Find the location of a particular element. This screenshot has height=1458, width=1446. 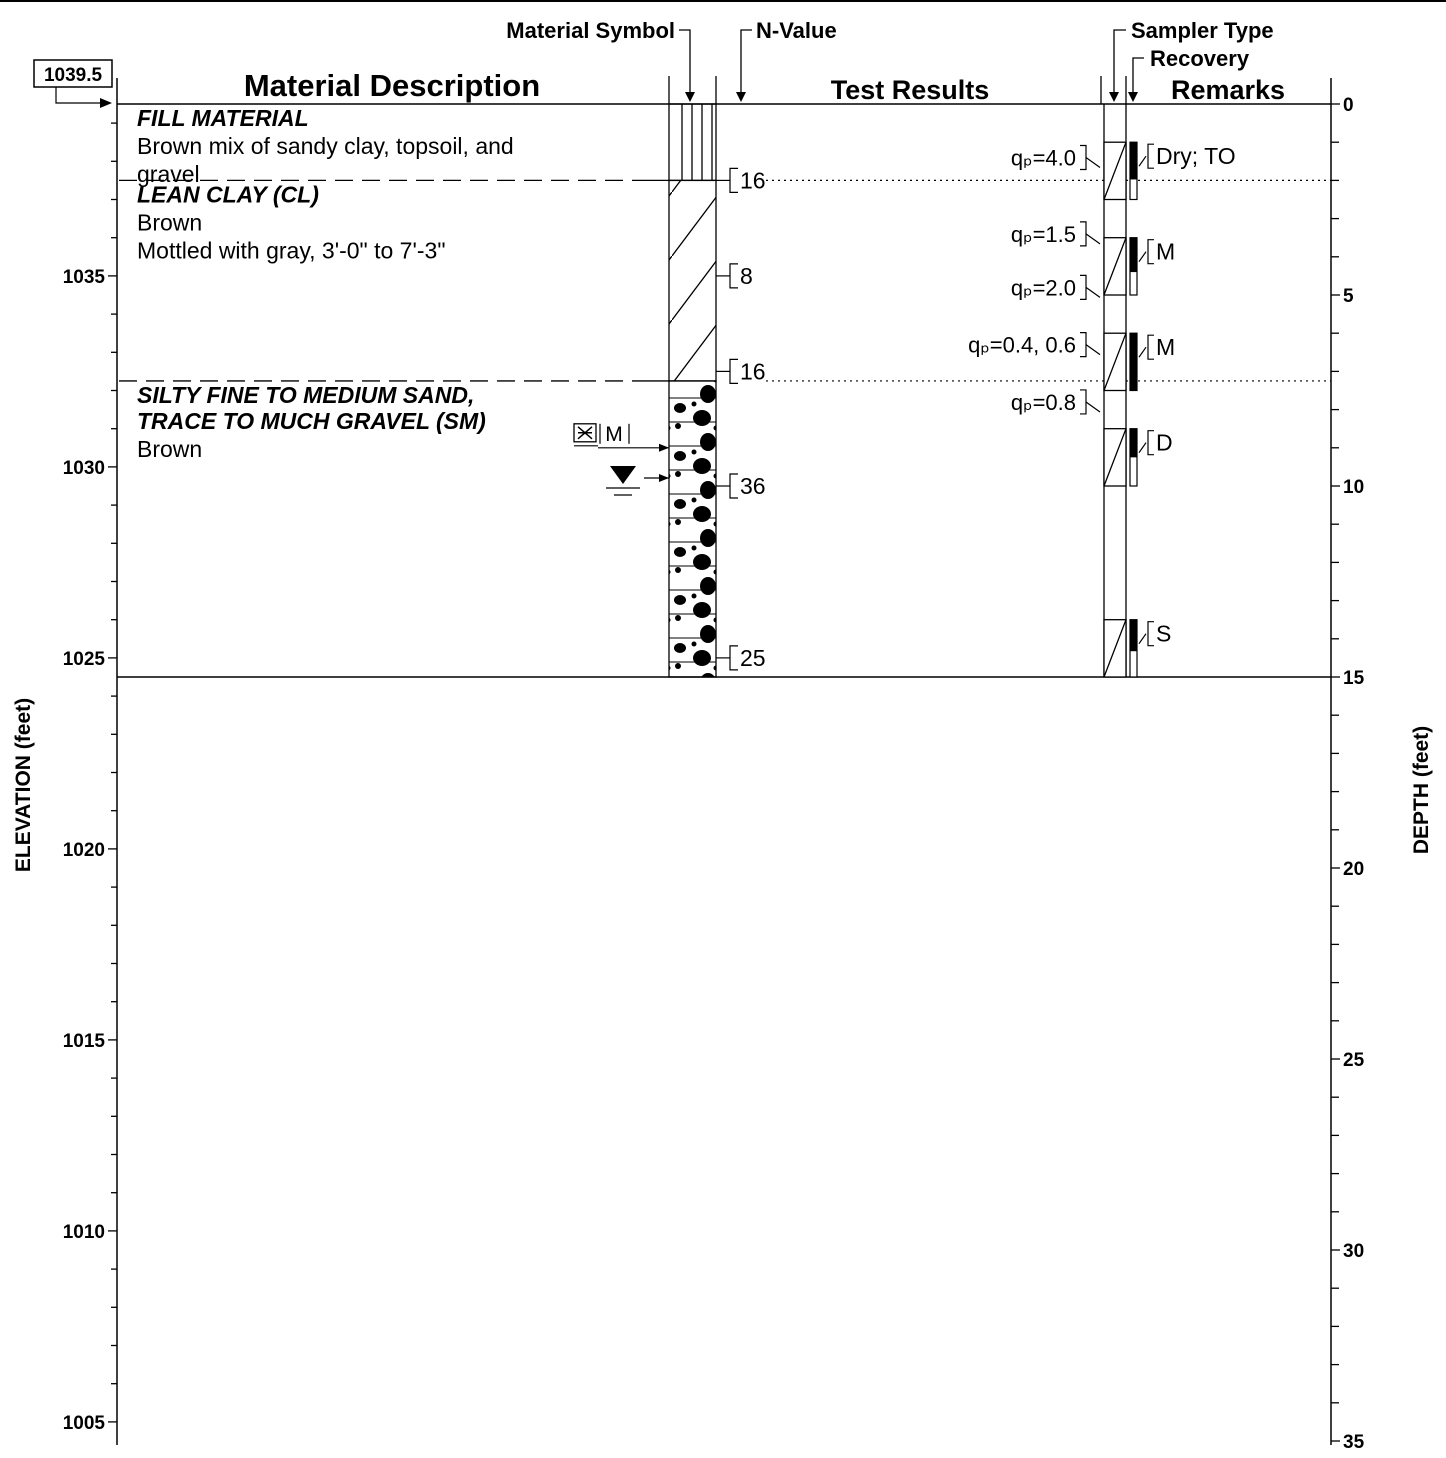

depth-tick-label: 0 is located at coordinates (1348, 105).